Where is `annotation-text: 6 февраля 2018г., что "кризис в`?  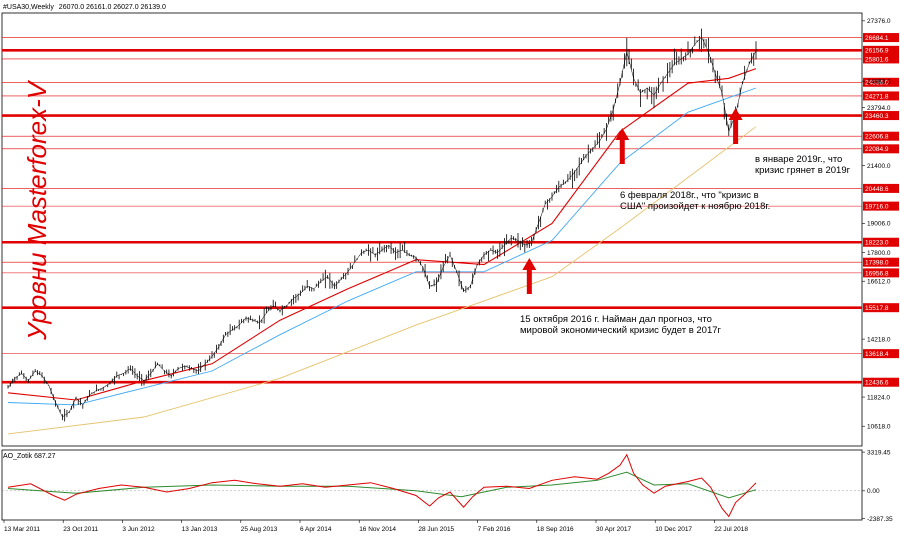 annotation-text: 6 февраля 2018г., что "кризис в is located at coordinates (689, 195).